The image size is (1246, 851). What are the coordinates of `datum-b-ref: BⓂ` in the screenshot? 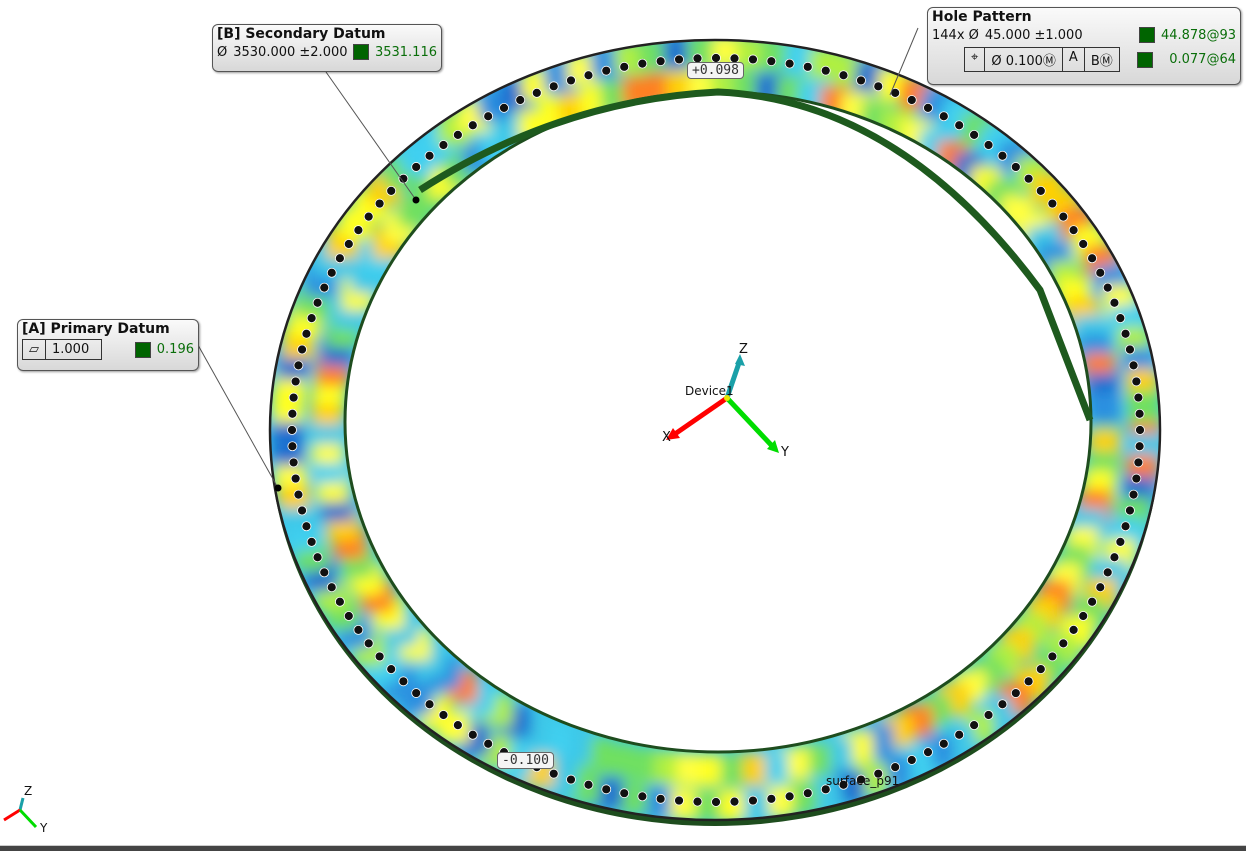 It's located at (1101, 61).